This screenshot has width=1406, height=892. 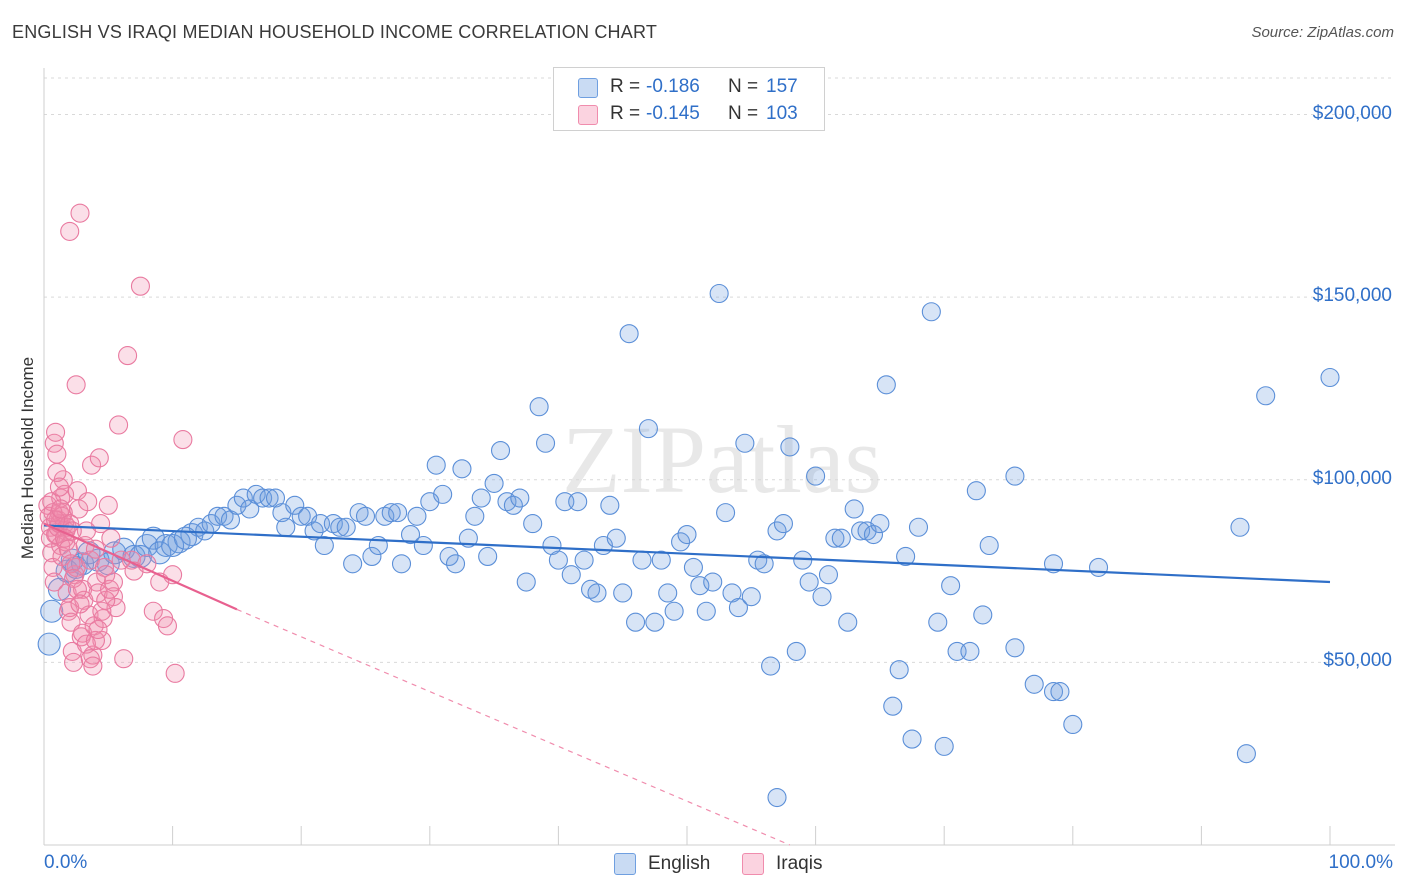 What do you see at coordinates (1352, 296) in the screenshot?
I see `y-tick-label: $150,000` at bounding box center [1352, 296].